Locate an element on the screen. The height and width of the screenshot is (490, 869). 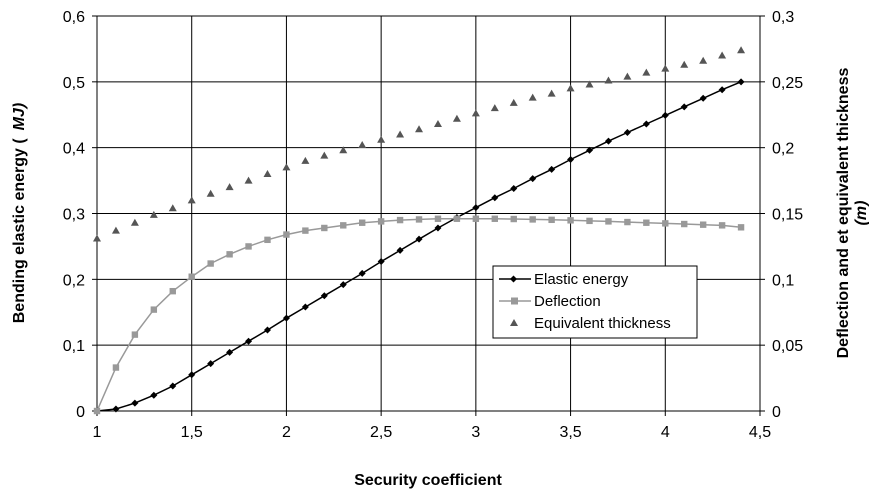
y-right-tick-label: 0,3 is located at coordinates (783, 17).